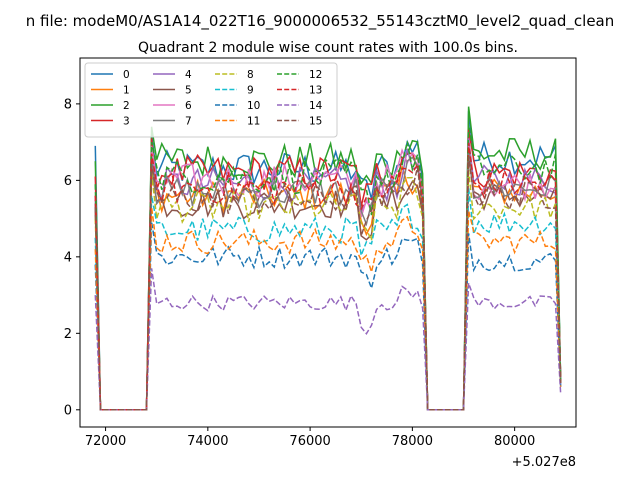  I want to click on legend-box, so click(211, 100).